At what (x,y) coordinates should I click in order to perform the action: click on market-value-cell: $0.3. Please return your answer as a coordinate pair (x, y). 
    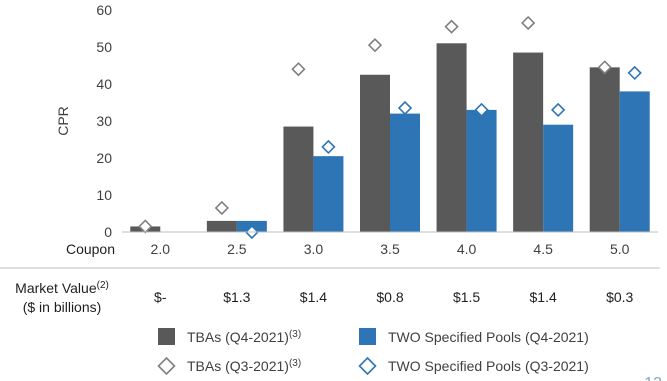
    Looking at the image, I should click on (619, 297).